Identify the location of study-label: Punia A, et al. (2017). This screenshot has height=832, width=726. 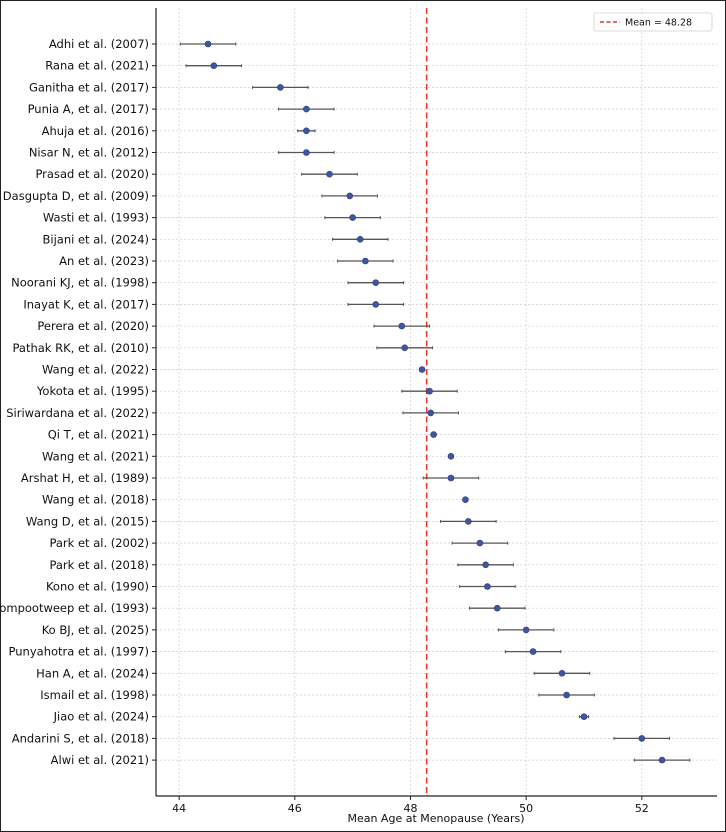
(88, 109).